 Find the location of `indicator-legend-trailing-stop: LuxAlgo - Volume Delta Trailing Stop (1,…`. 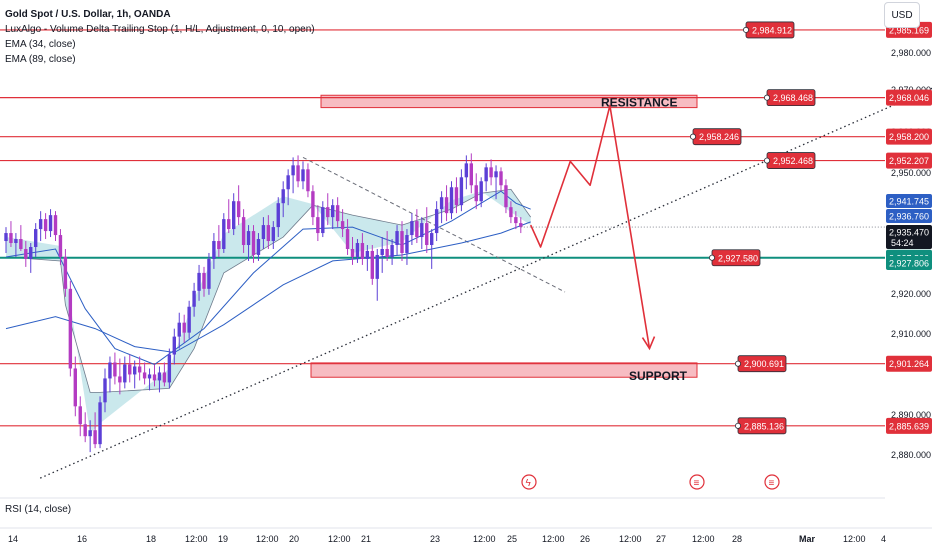

indicator-legend-trailing-stop: LuxAlgo - Volume Delta Trailing Stop (1,… is located at coordinates (160, 29).